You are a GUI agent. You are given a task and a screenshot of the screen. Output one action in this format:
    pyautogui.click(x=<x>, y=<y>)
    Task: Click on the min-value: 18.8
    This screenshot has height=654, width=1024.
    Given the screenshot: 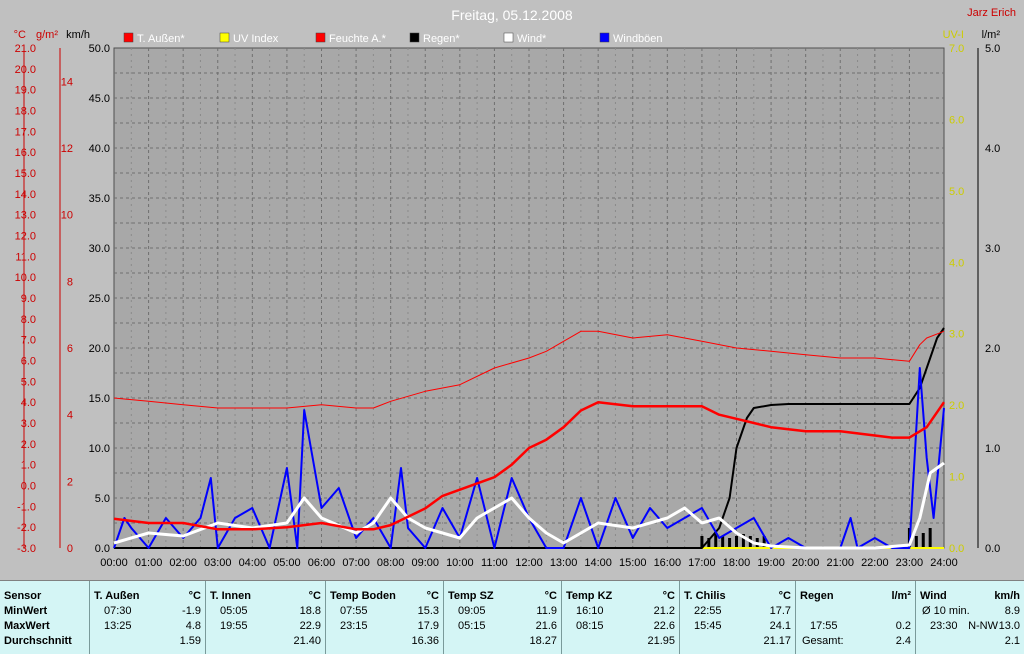 What is the action you would take?
    pyautogui.click(x=310, y=611)
    